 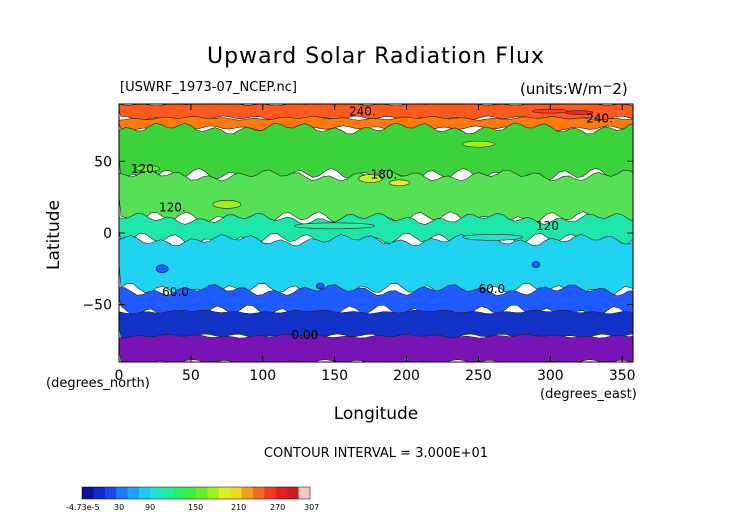 I want to click on colorbar-tick-label: 210, so click(x=239, y=507).